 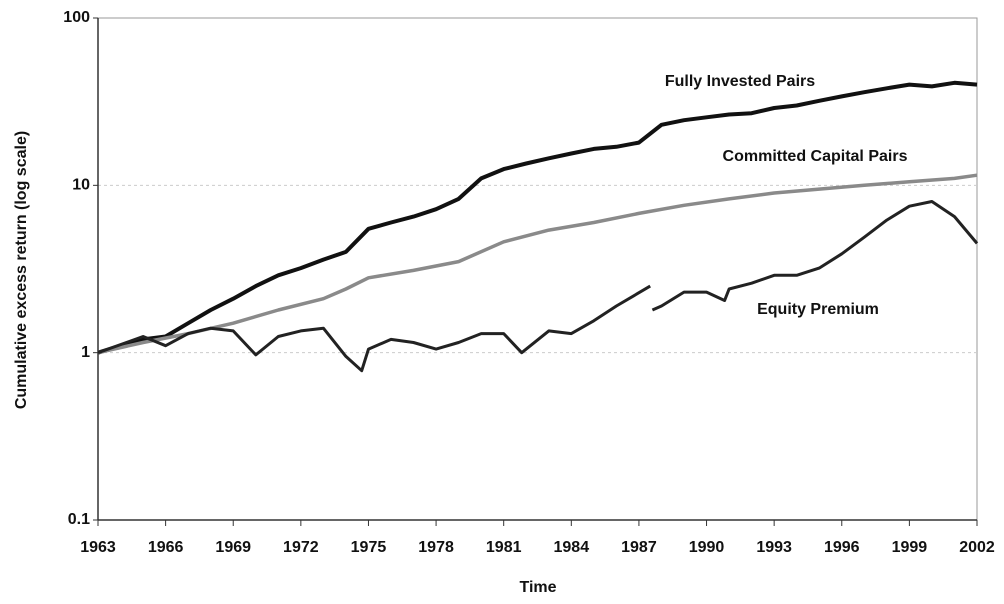 I want to click on y-tick-label: 1, so click(x=85, y=352).